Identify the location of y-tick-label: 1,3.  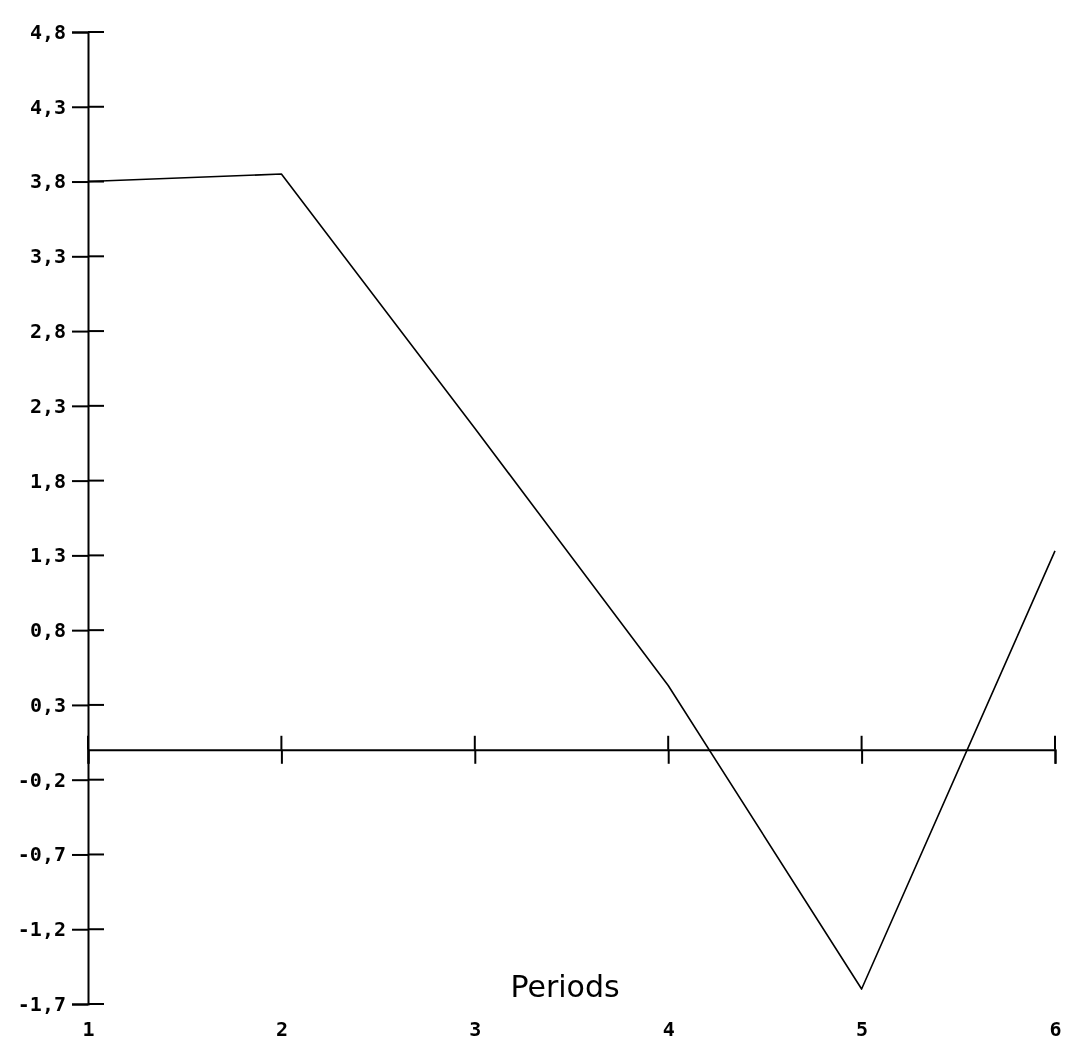
(47, 555).